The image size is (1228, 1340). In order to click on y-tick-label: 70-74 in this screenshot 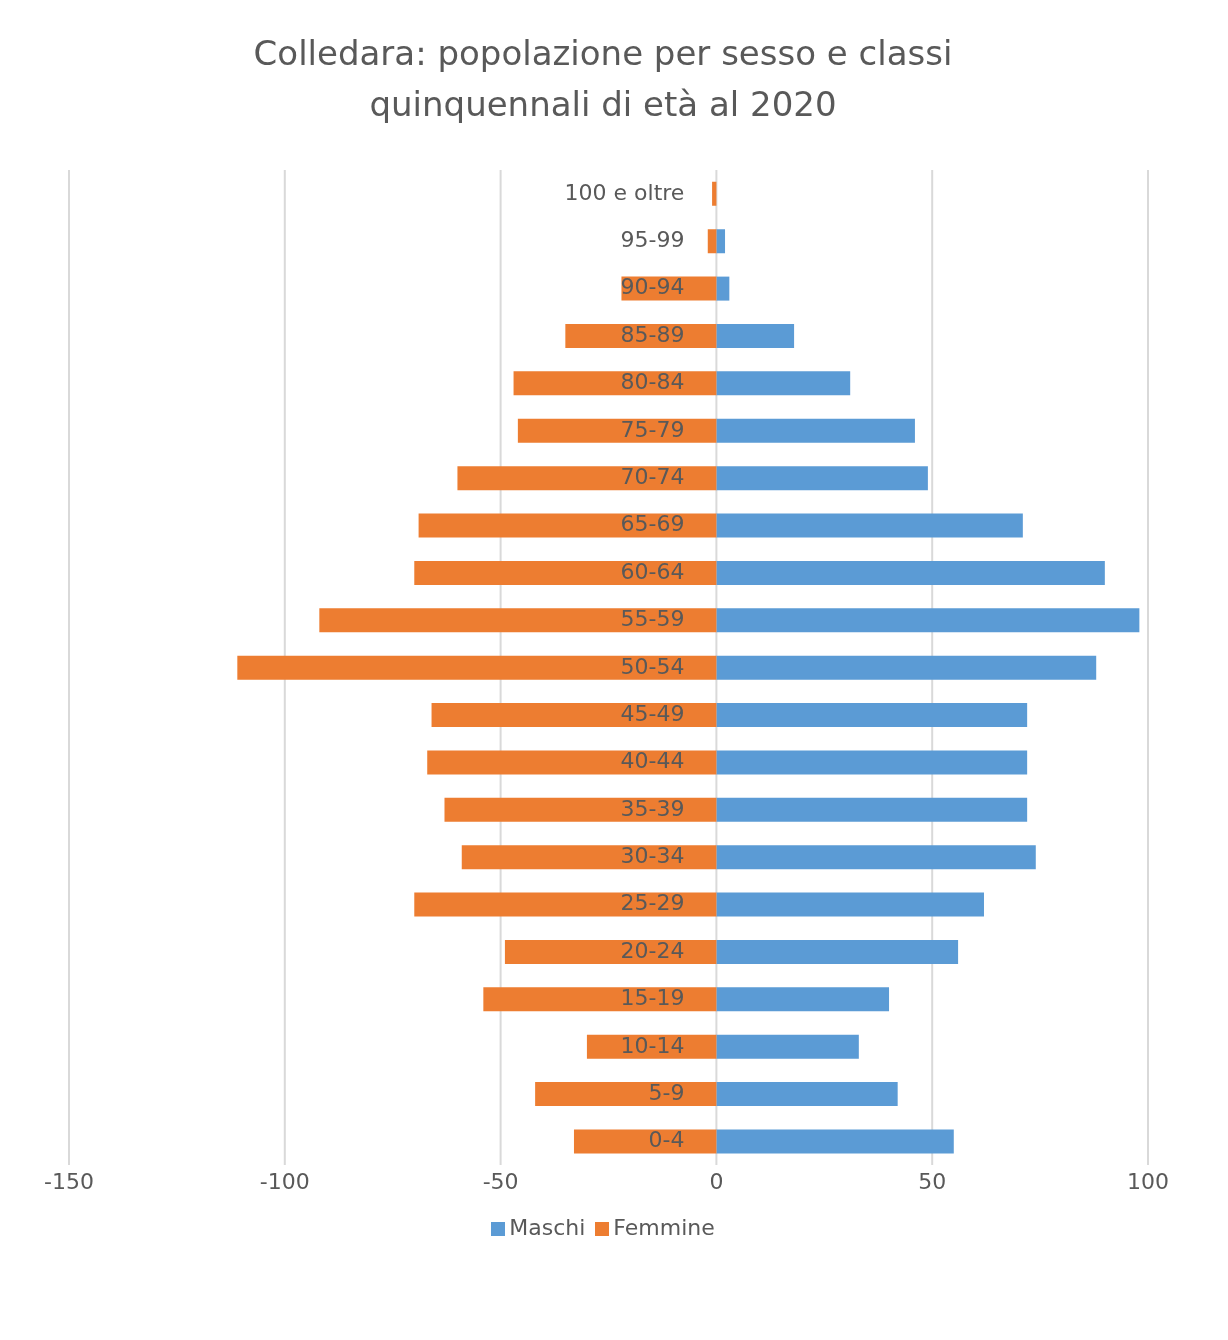, I will do `click(652, 476)`.